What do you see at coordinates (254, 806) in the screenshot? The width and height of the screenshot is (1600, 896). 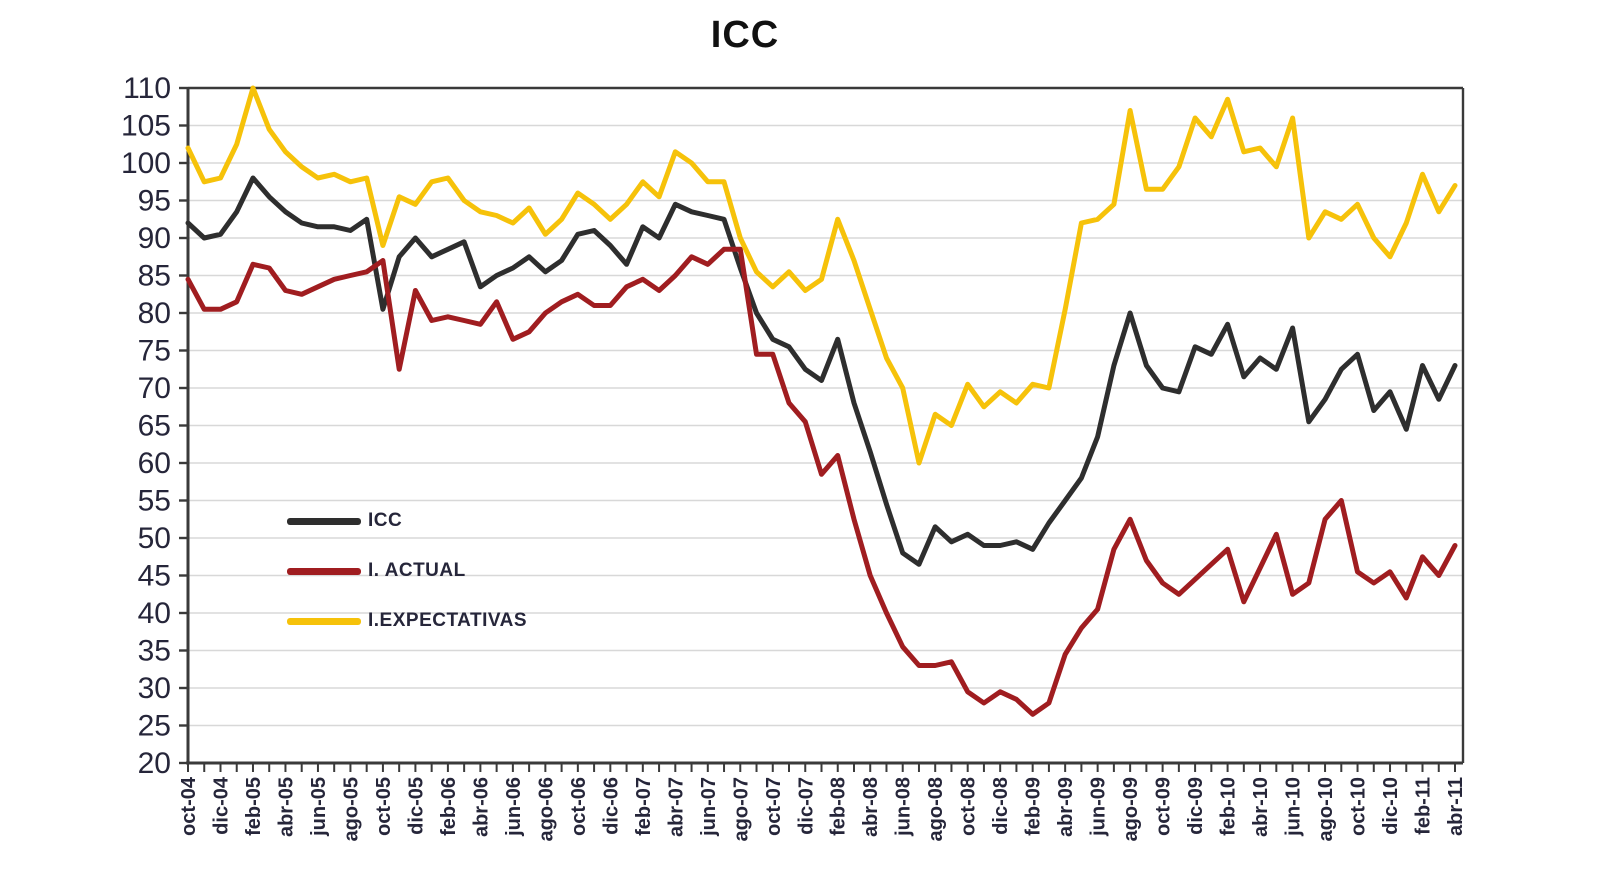 I see `svg-text: feb-05` at bounding box center [254, 806].